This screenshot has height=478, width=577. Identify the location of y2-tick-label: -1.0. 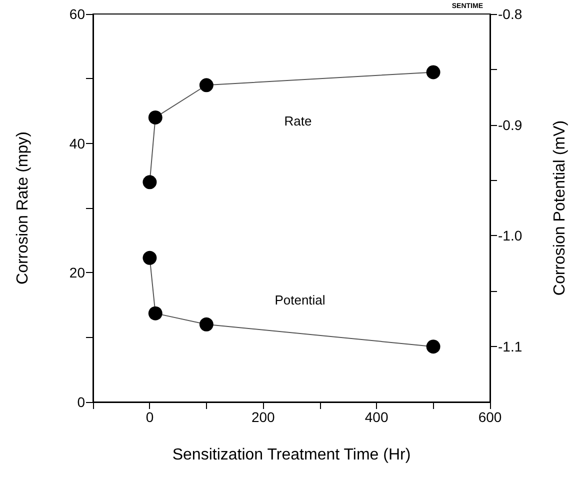
(510, 236).